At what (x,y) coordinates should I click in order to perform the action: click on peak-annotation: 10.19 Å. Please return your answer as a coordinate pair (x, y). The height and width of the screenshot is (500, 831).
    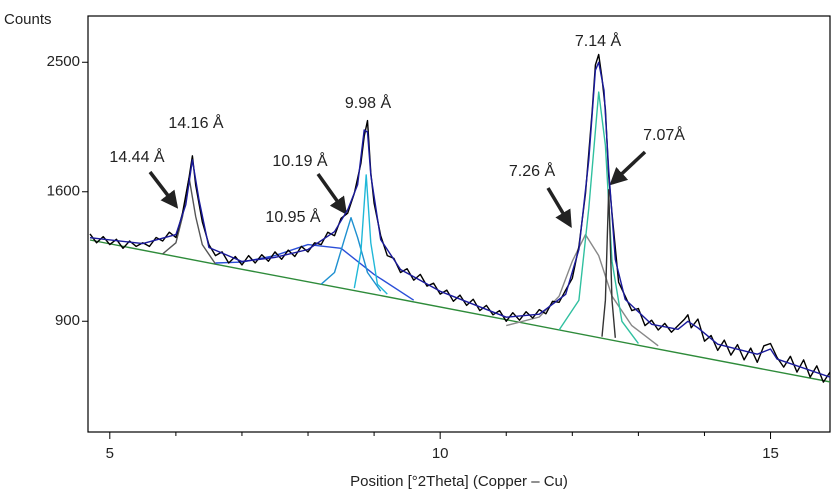
    Looking at the image, I should click on (299, 160).